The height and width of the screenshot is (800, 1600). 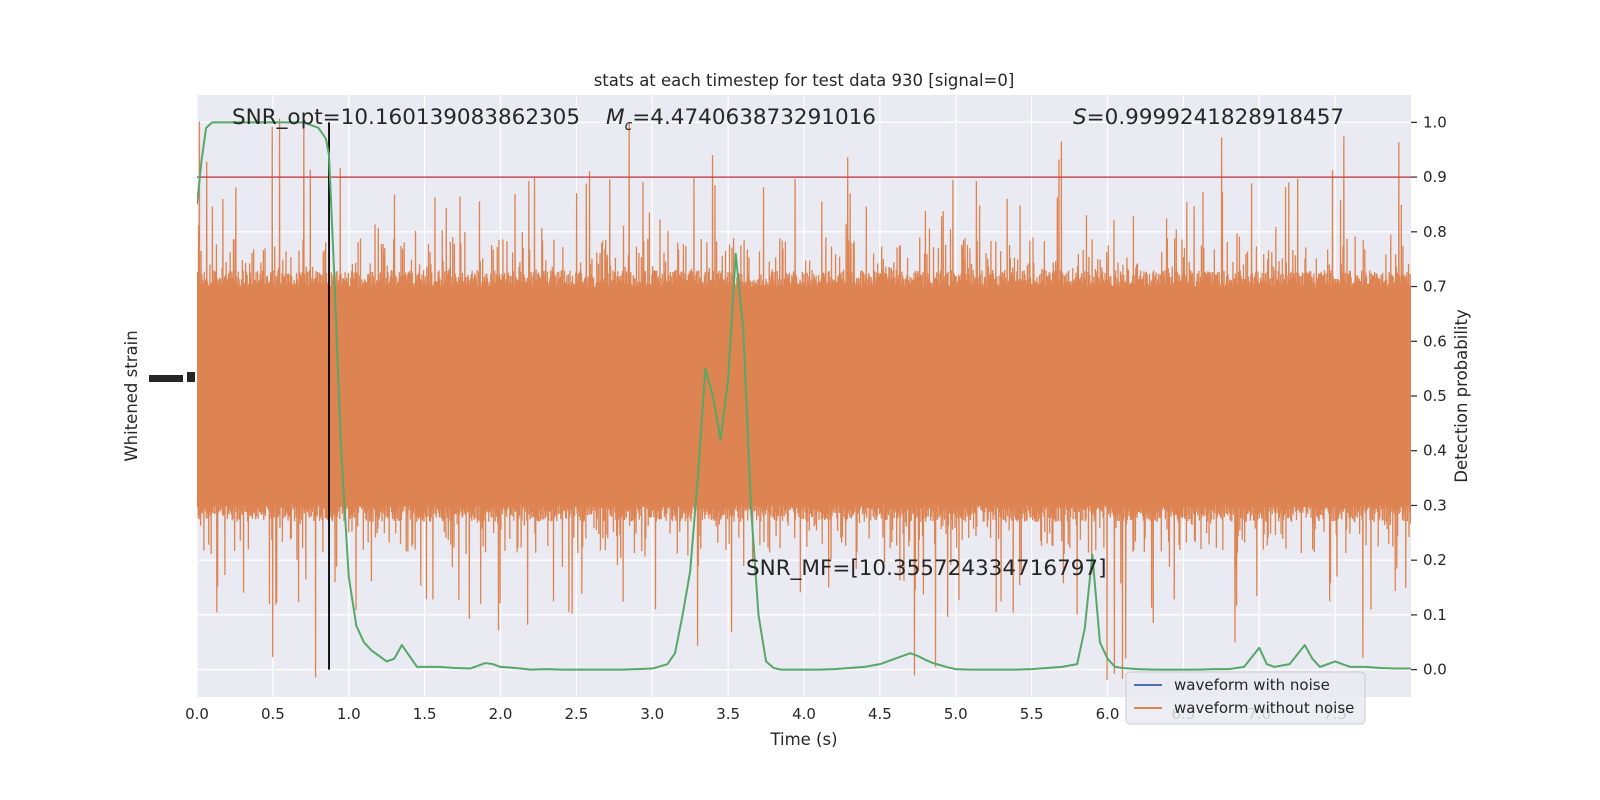 I want to click on x-tick-label-11: 5.5, so click(x=1032, y=714).